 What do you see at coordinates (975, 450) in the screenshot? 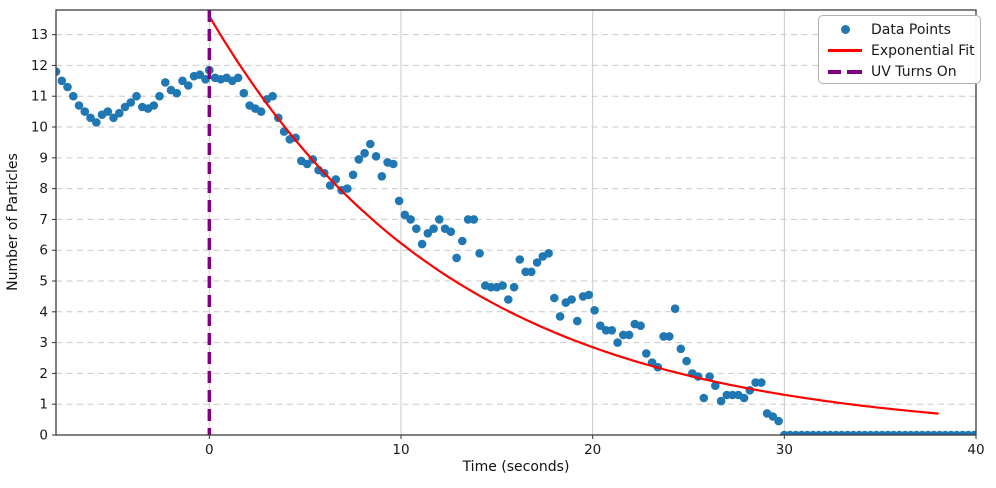
I see `x-tick-label: 40` at bounding box center [975, 450].